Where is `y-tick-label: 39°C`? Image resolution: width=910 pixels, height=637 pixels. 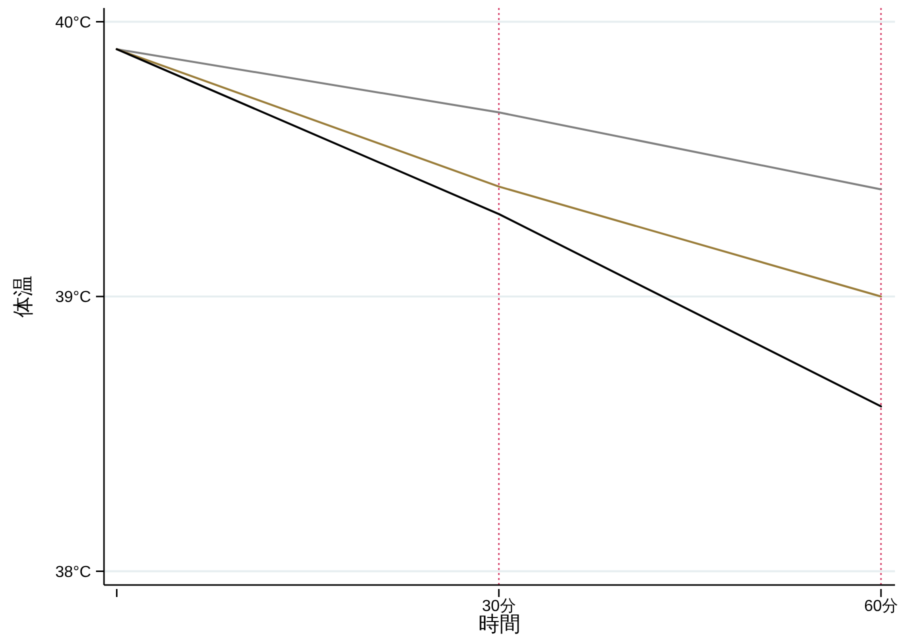 y-tick-label: 39°C is located at coordinates (73, 297).